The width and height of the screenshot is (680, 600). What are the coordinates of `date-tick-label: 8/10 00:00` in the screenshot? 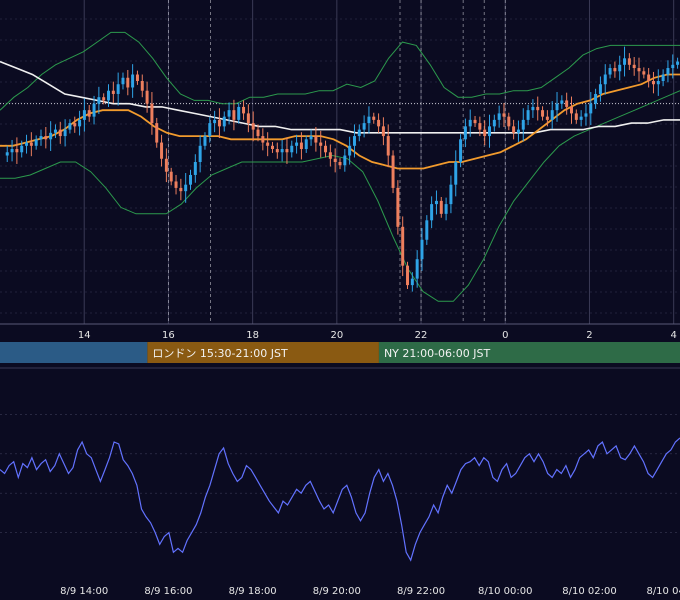 It's located at (505, 591).